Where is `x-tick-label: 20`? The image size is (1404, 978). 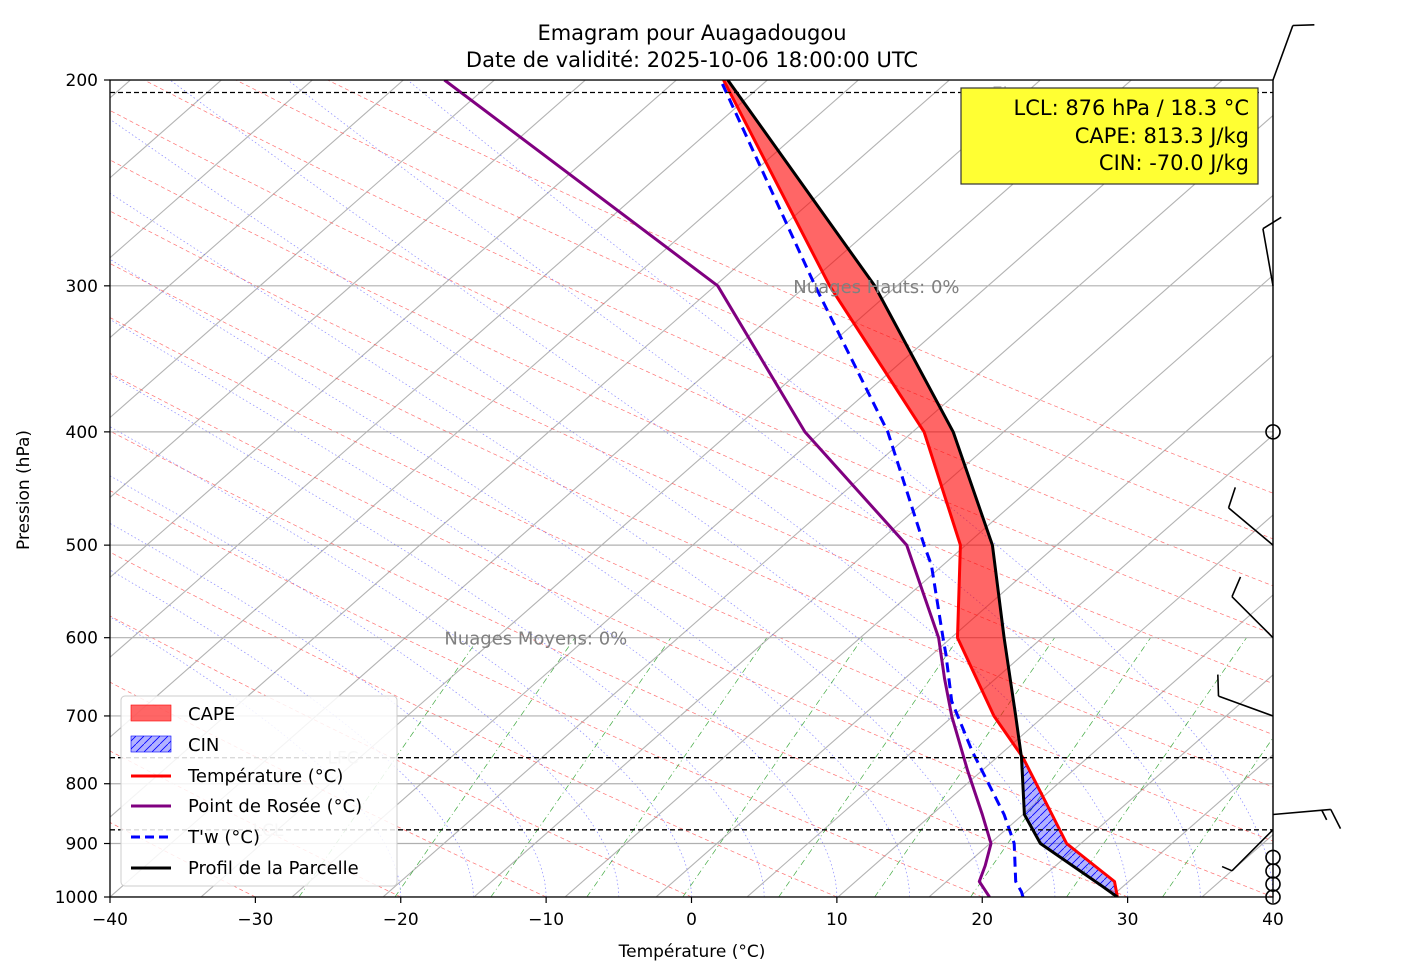 x-tick-label: 20 is located at coordinates (982, 920).